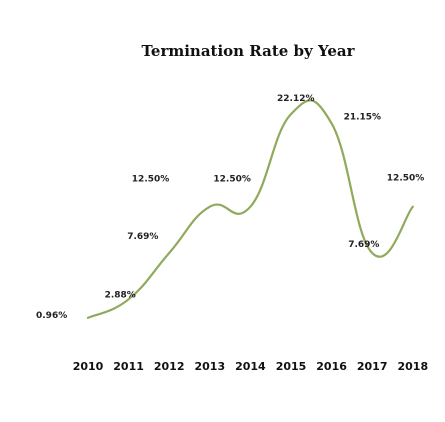 The height and width of the screenshot is (422, 445). Describe the element at coordinates (372, 366) in the screenshot. I see `x-tick-label-2017: 2017` at that location.